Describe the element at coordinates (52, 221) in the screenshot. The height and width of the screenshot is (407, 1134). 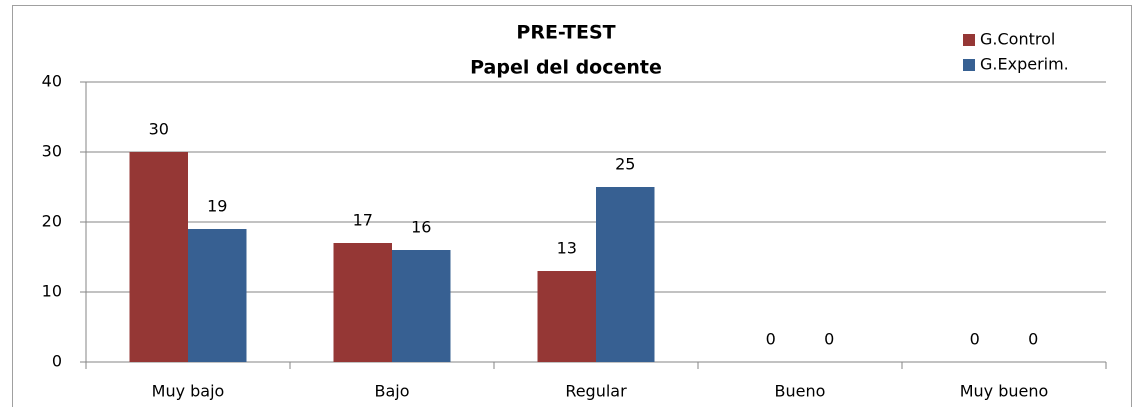
I see `y-tick-label: 20` at that location.